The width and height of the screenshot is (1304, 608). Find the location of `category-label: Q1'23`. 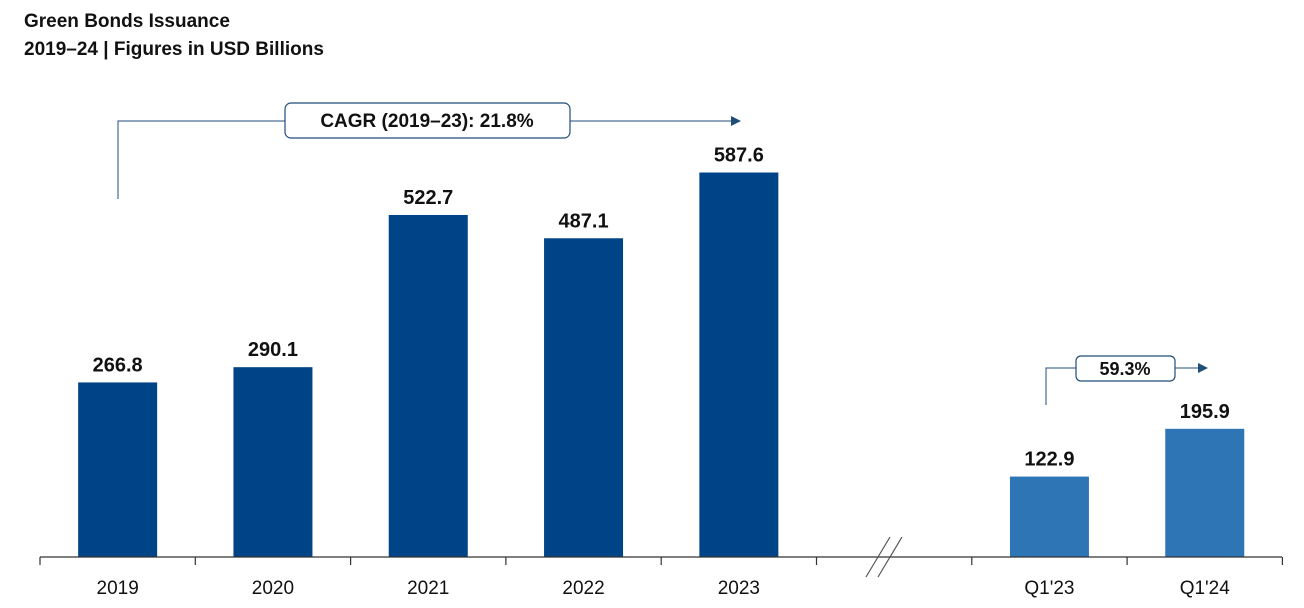

category-label: Q1'23 is located at coordinates (1049, 588).